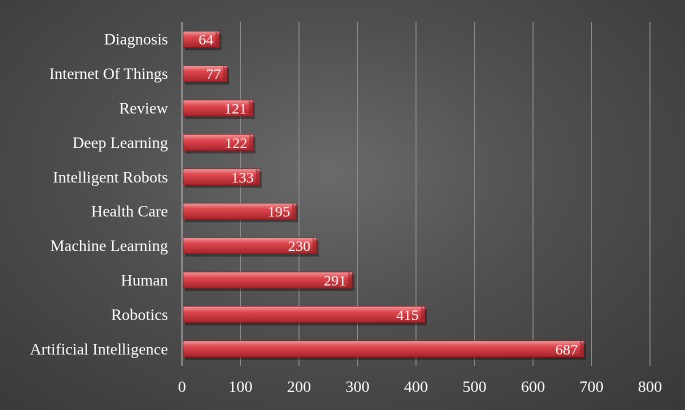 The height and width of the screenshot is (410, 685). Describe the element at coordinates (416, 387) in the screenshot. I see `x-tick-label: 400` at that location.